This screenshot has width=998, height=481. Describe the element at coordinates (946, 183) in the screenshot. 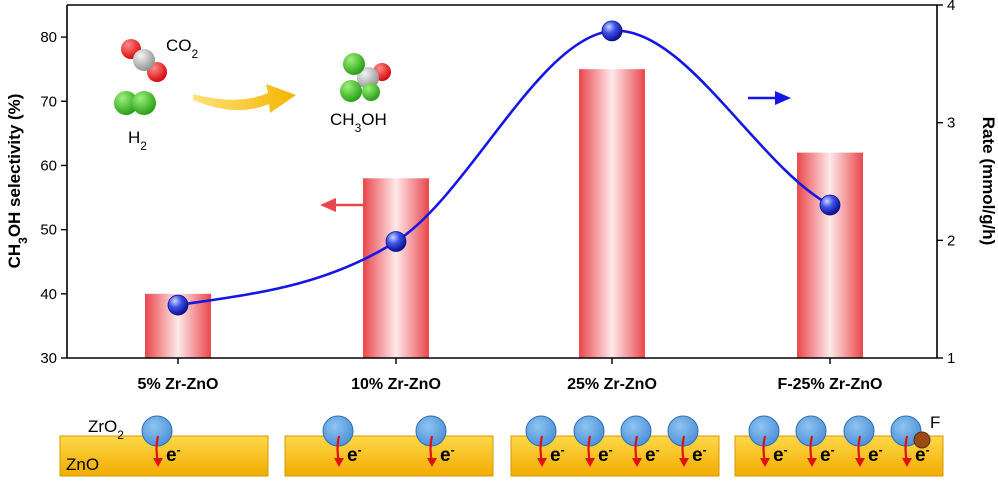

I see `right-axis-ticks: 1 2 3 4` at that location.